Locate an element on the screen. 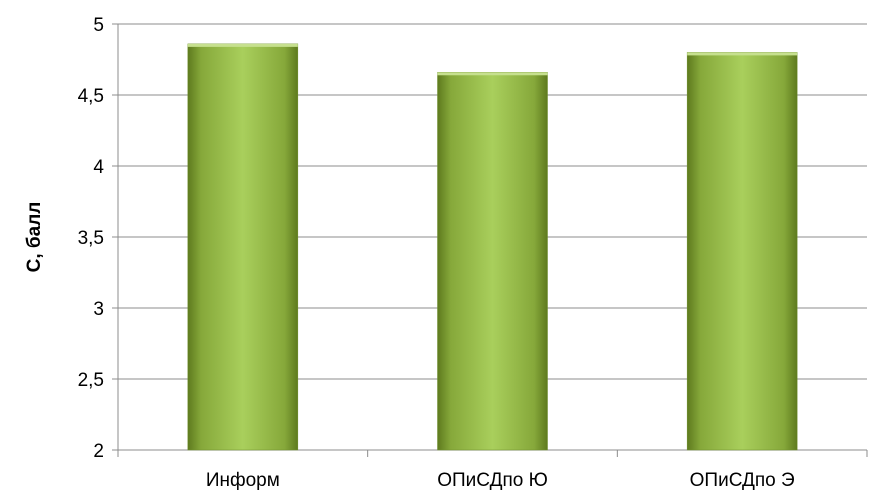 Image resolution: width=871 pixels, height=495 pixels. y-tick-label: 5 is located at coordinates (98, 25).